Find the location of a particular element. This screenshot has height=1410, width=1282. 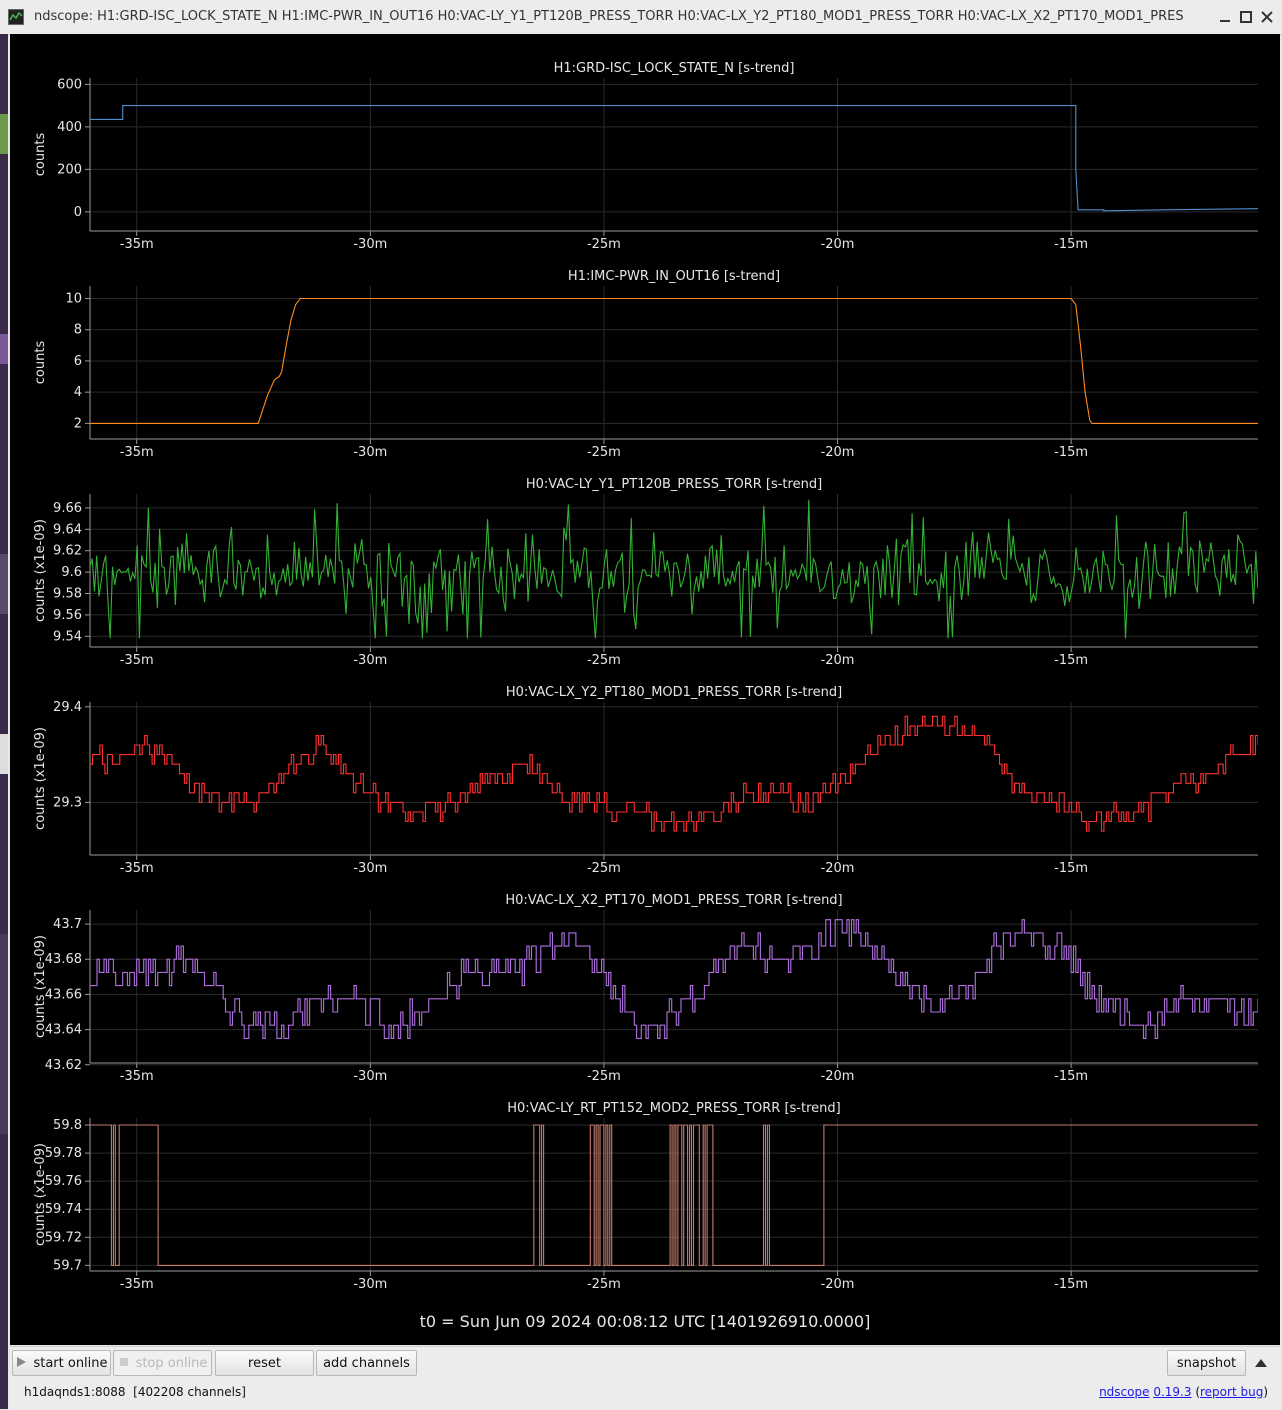

status-text: h1daqnds1:8088 [402208 channels] is located at coordinates (135, 1392).